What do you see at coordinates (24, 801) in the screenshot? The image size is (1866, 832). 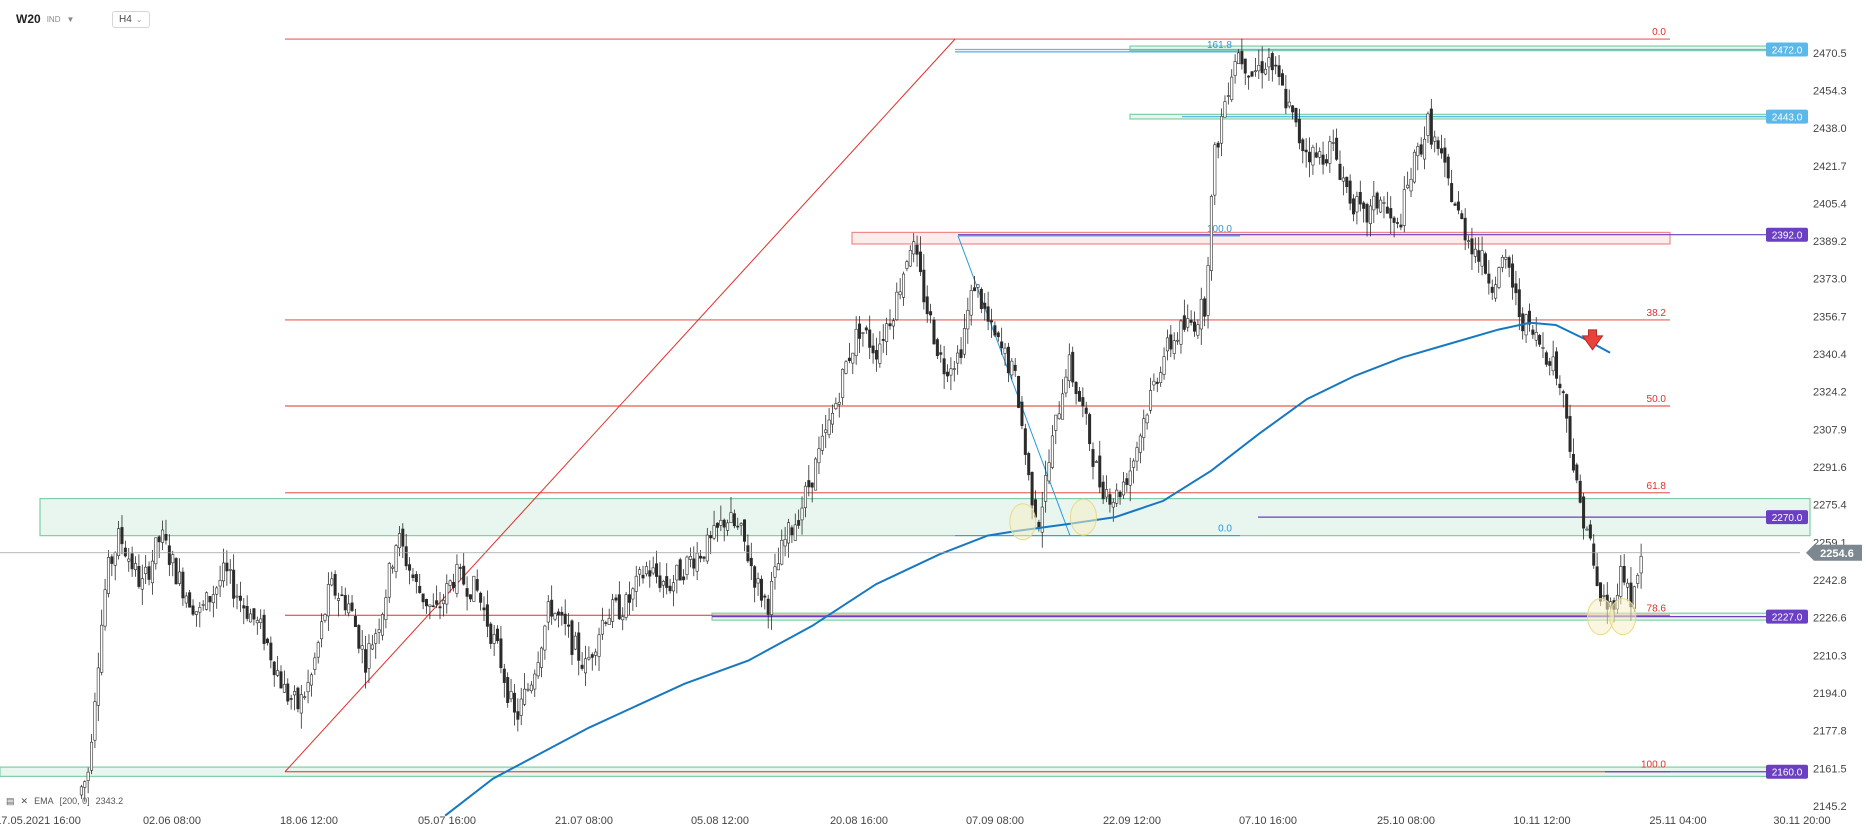 I see `indicator-close-icon: ✕` at bounding box center [24, 801].